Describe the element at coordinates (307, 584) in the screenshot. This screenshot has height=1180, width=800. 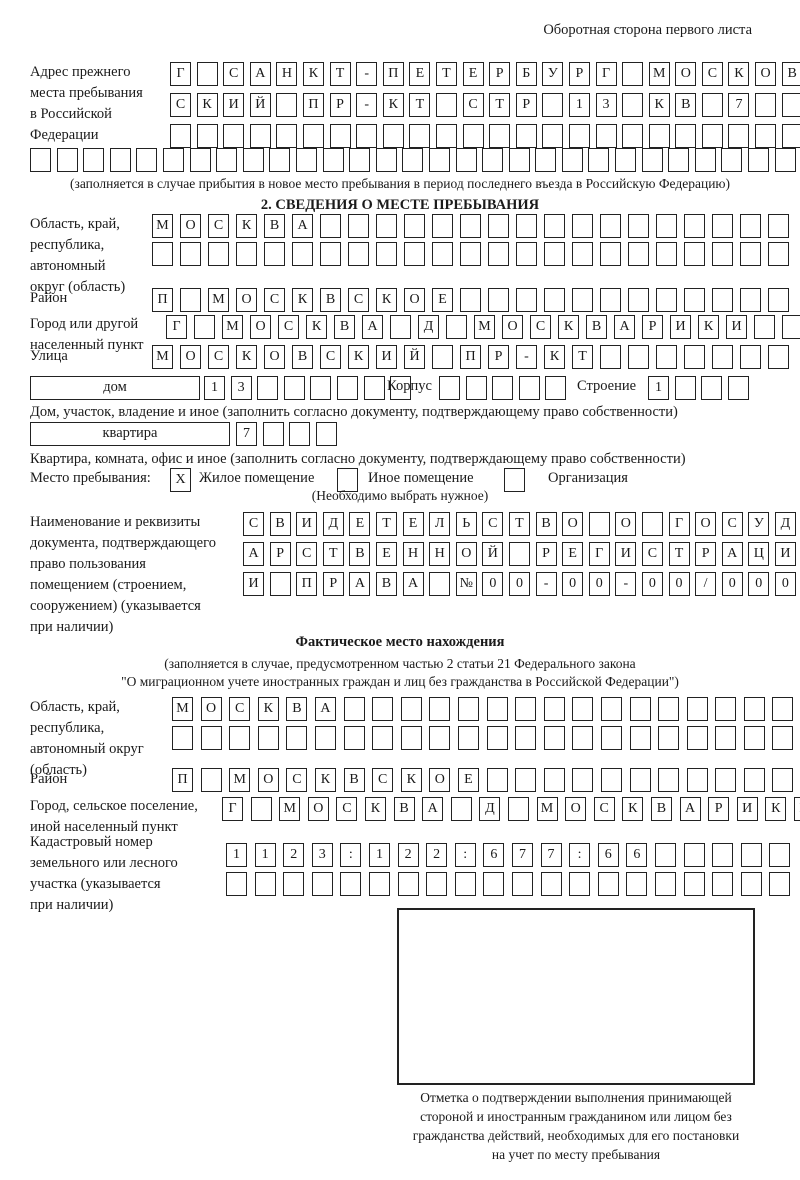
I see `char-cell: П` at that location.